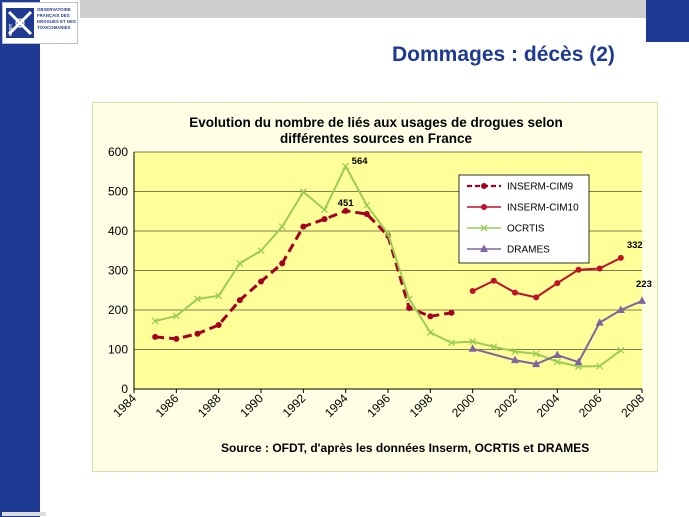 The image size is (689, 517). What do you see at coordinates (543, 208) in the screenshot?
I see `legend-label-inserm-cim10: INSERM-CIM10` at bounding box center [543, 208].